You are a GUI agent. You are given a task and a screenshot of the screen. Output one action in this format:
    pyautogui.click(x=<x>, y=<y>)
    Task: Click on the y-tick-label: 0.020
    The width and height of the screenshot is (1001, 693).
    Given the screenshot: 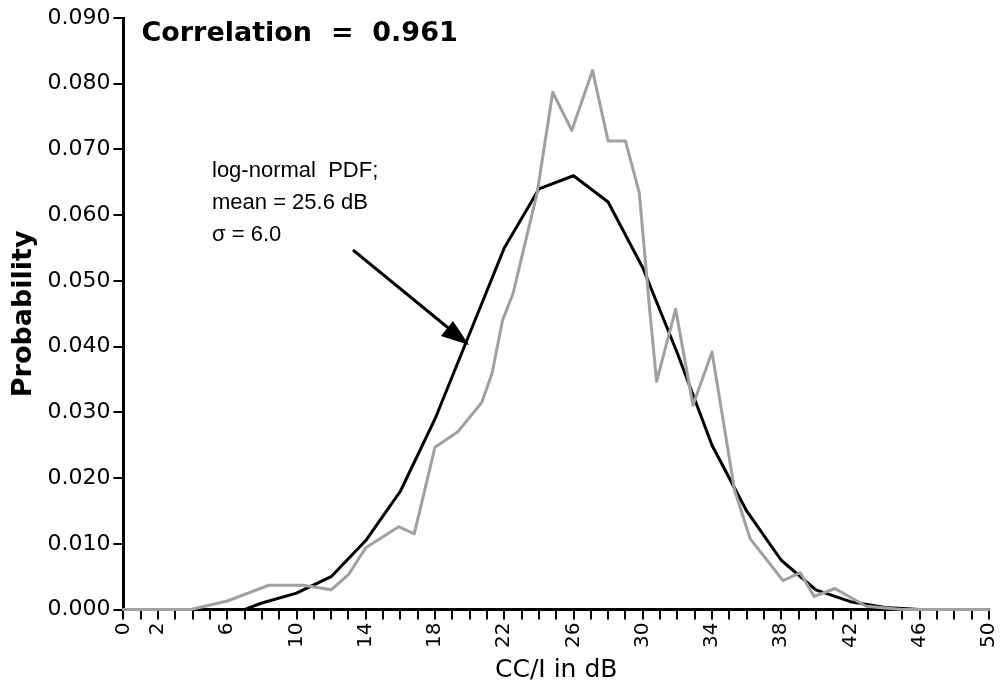 What is the action you would take?
    pyautogui.click(x=79, y=476)
    